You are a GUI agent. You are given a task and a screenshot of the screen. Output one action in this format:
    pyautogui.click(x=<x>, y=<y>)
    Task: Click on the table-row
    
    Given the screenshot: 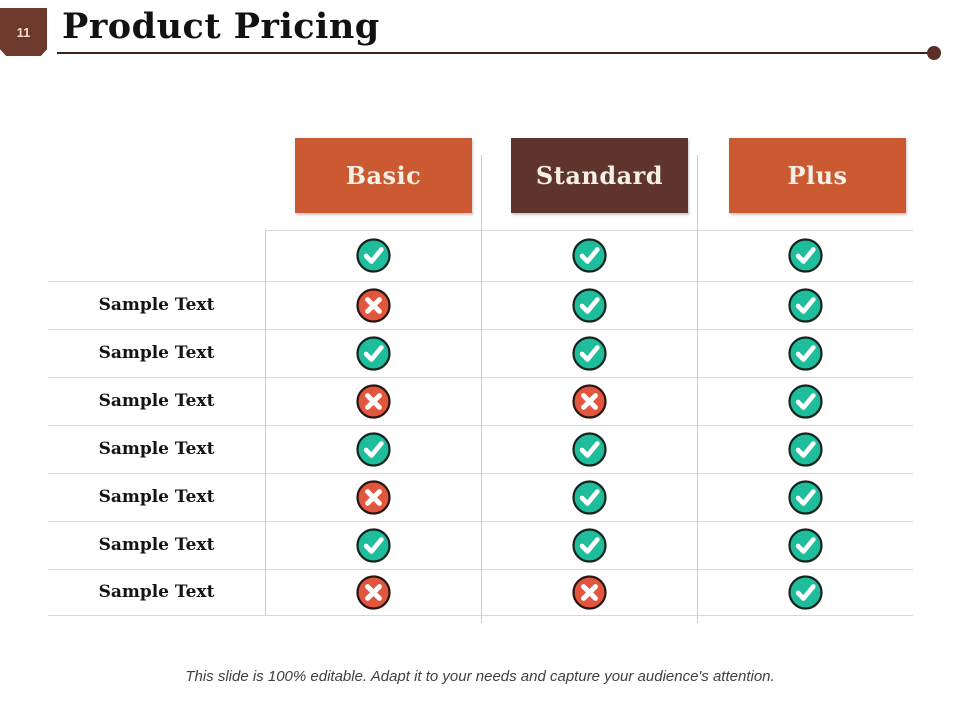 What is the action you would take?
    pyautogui.click(x=480, y=255)
    